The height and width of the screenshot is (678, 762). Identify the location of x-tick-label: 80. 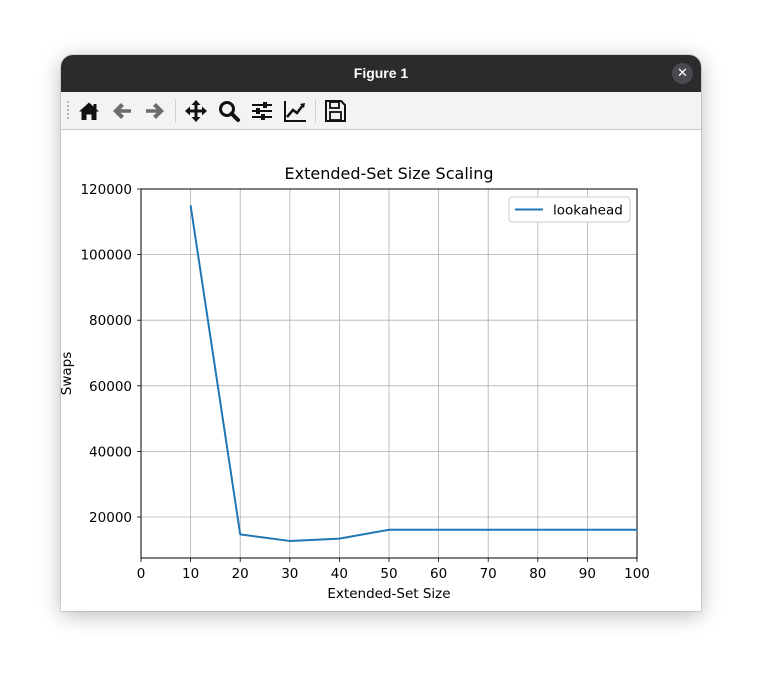
(537, 574).